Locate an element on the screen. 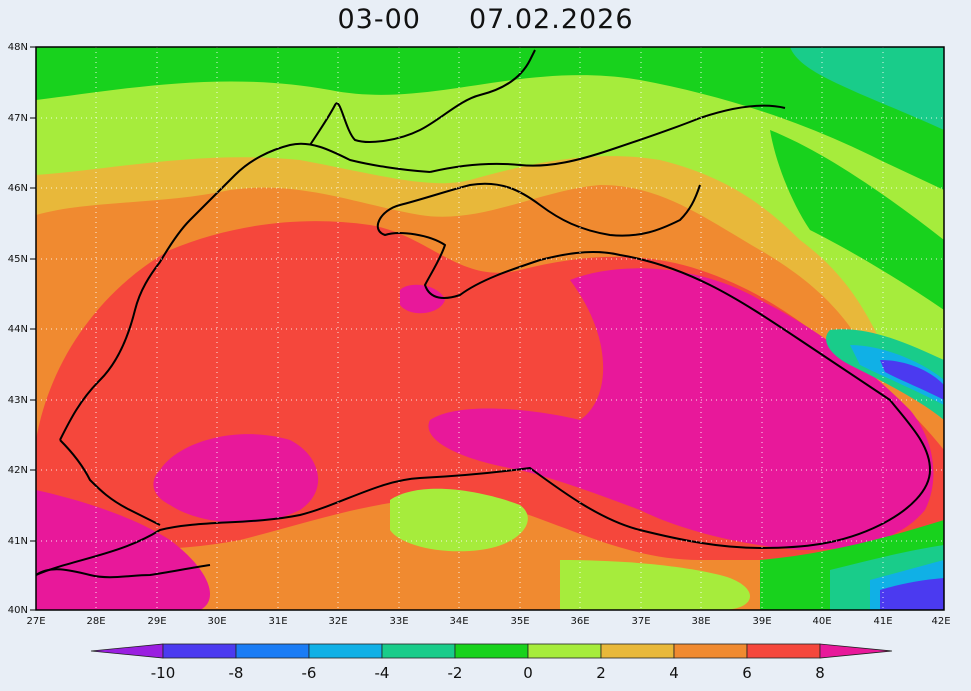  lon-label: 39E is located at coordinates (761, 621).